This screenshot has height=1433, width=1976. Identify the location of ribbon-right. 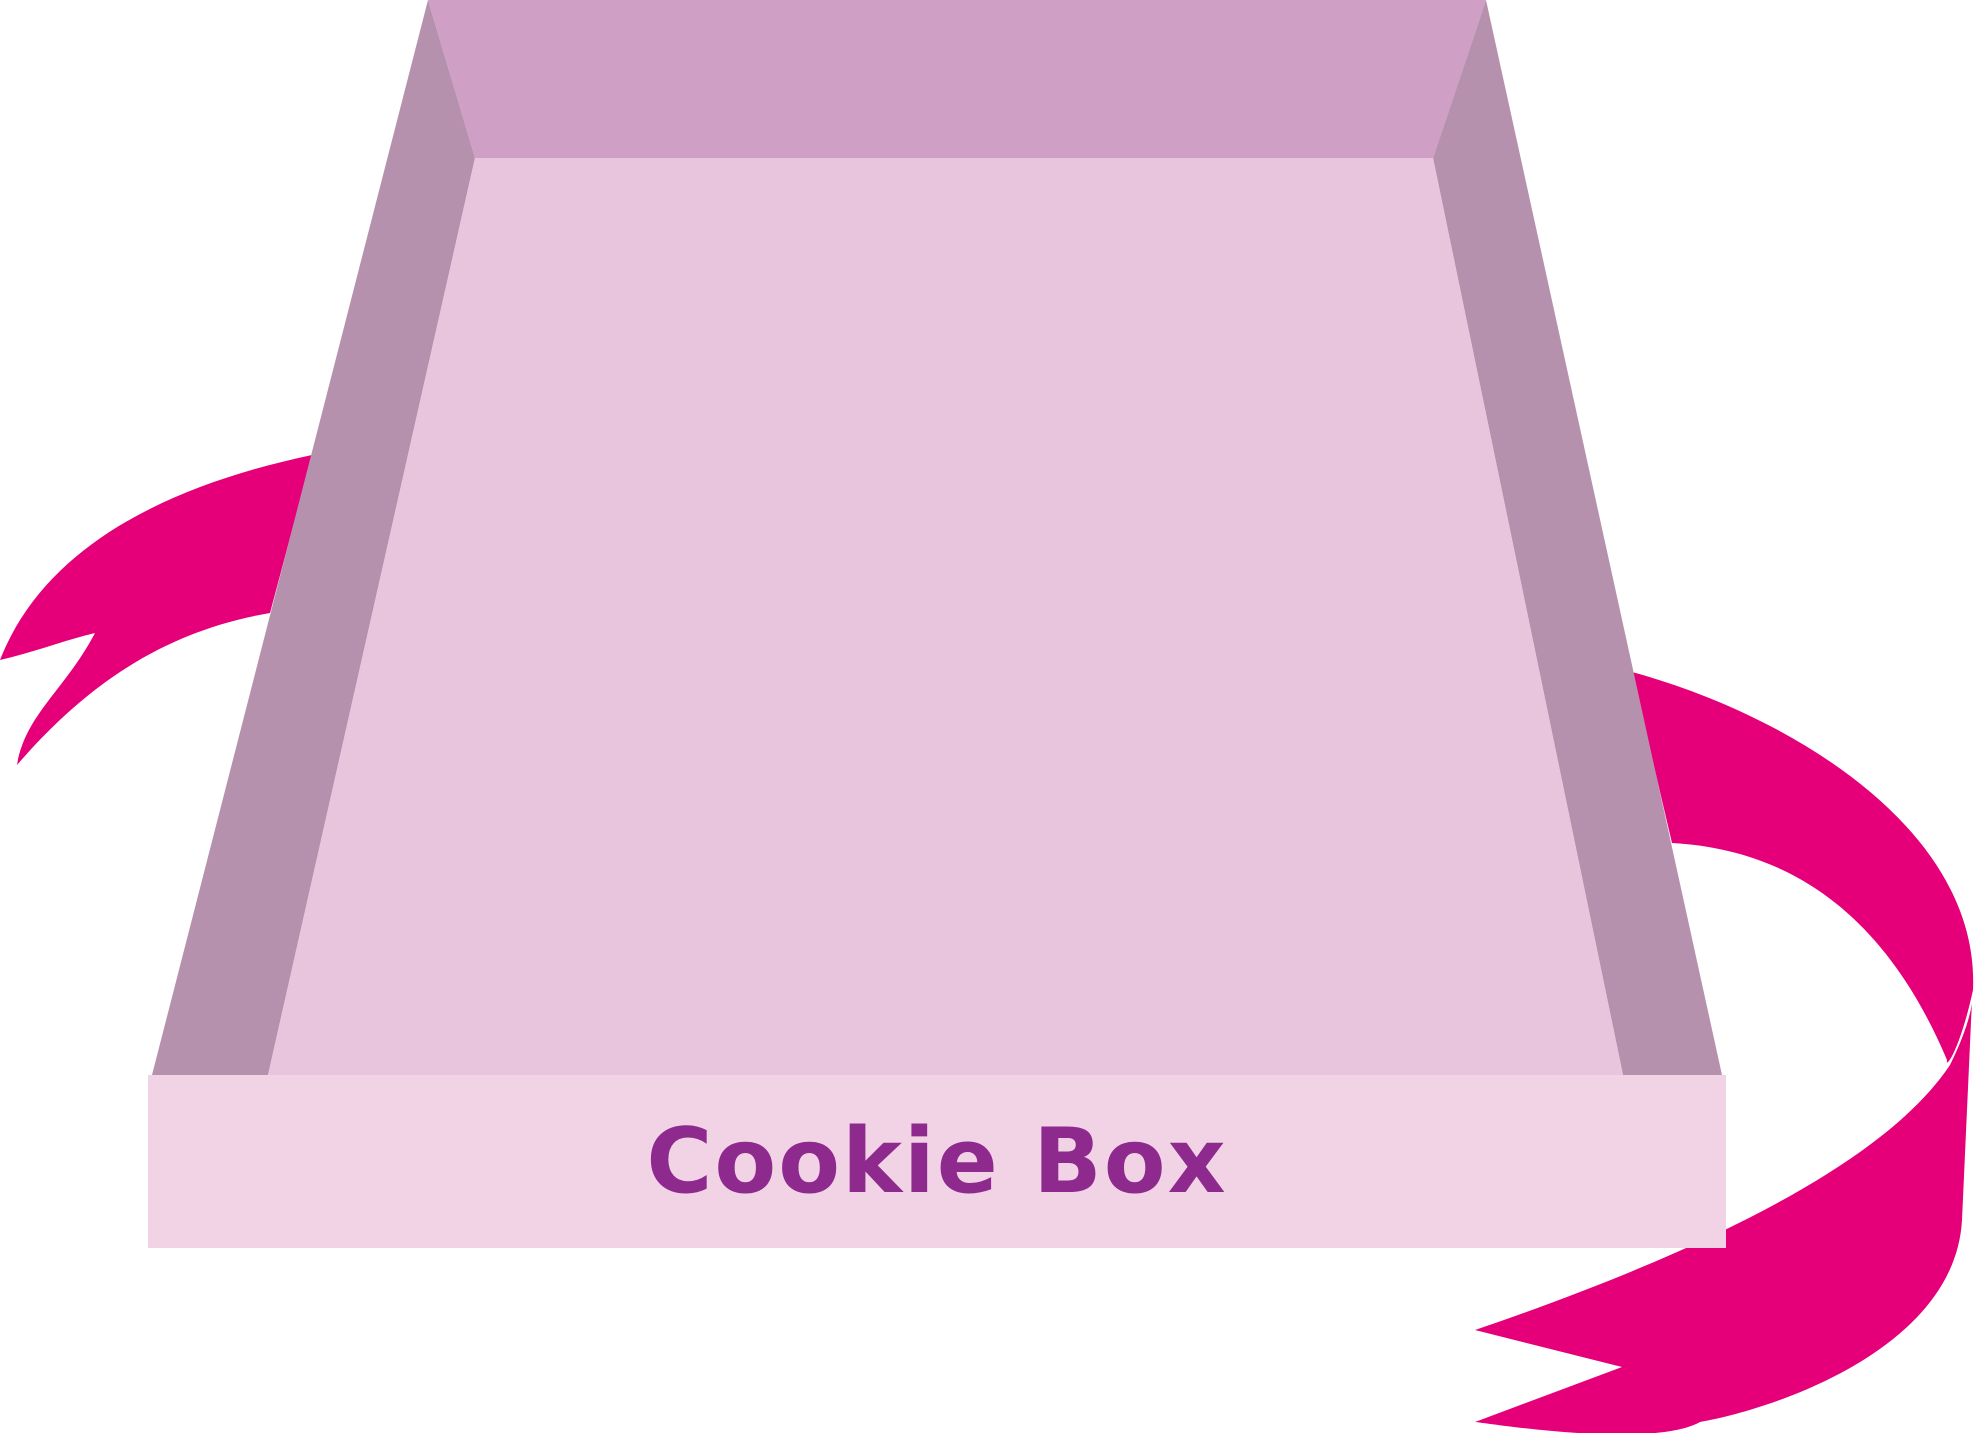
(1724, 1052).